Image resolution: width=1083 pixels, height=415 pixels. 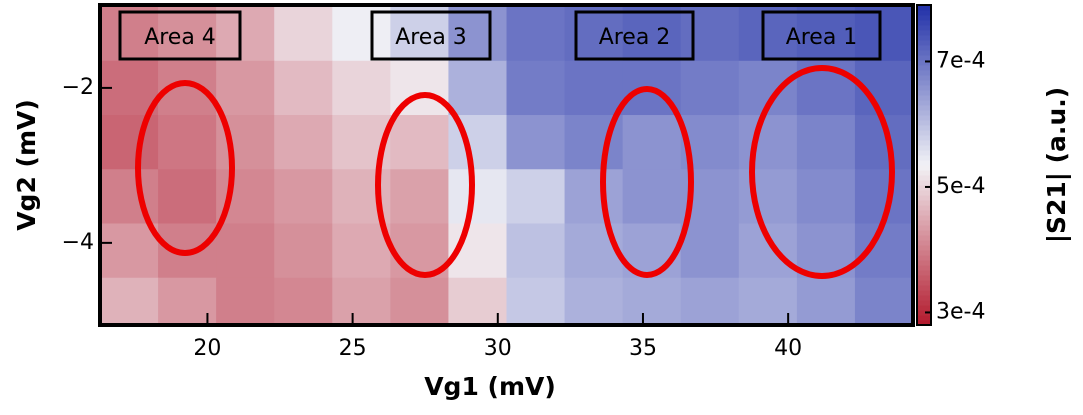 What do you see at coordinates (498, 348) in the screenshot?
I see `x-tick-label: 30` at bounding box center [498, 348].